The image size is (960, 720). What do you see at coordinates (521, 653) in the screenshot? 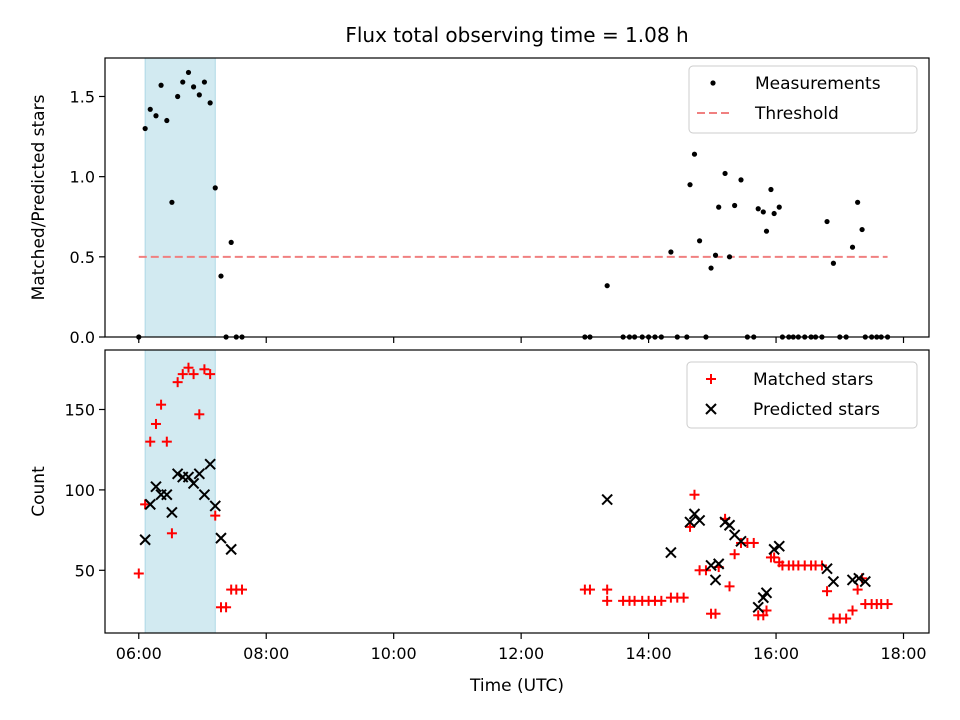
I see `x-tick-label: 12:00` at bounding box center [521, 653].